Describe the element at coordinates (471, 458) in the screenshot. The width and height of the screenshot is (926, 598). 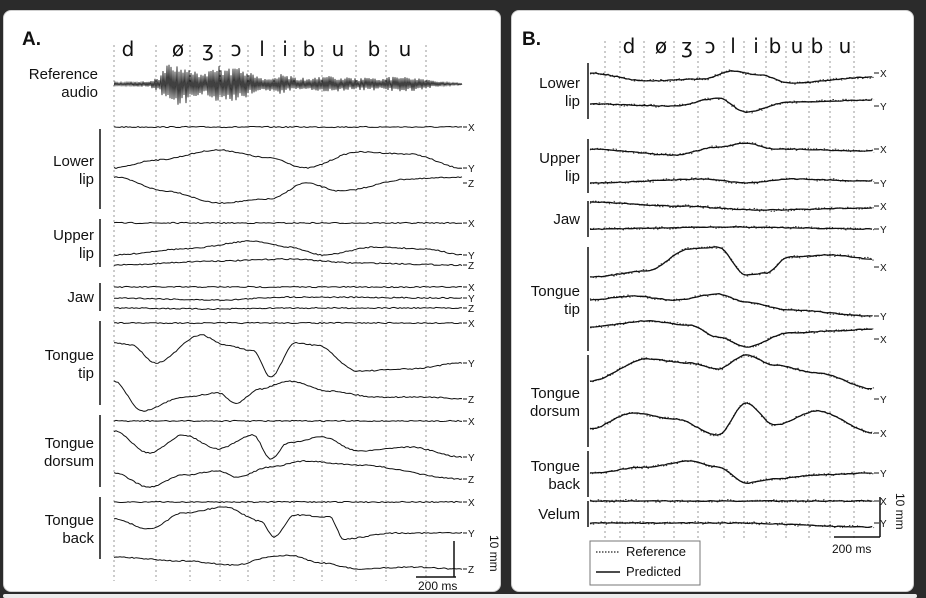
I see `panel-a-axis-label-4-1: Y` at that location.